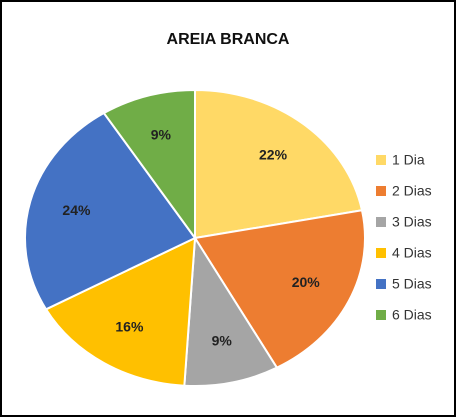 This screenshot has height=417, width=456. Describe the element at coordinates (228, 39) in the screenshot. I see `chart-title: AREIA BRANCA` at that location.